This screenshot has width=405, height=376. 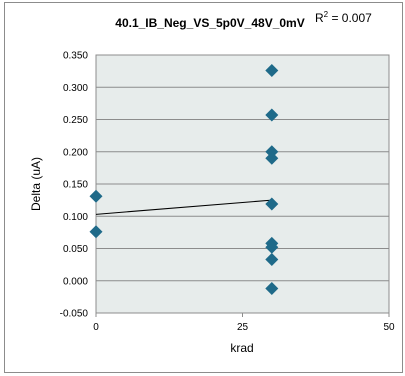 What do you see at coordinates (241, 348) in the screenshot?
I see `x-axis-title: krad` at bounding box center [241, 348].